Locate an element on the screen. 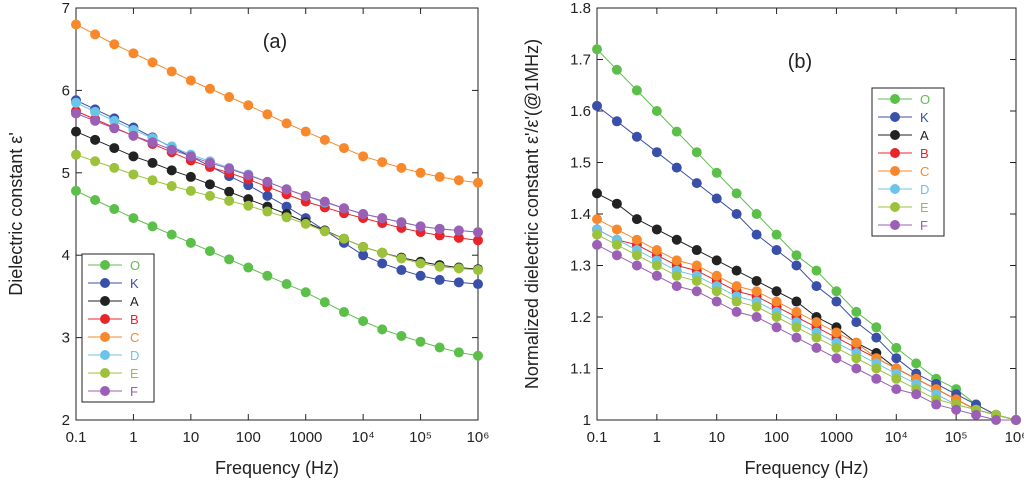 The image size is (1024, 484). y-tick-label: 1.8 is located at coordinates (580, 8).